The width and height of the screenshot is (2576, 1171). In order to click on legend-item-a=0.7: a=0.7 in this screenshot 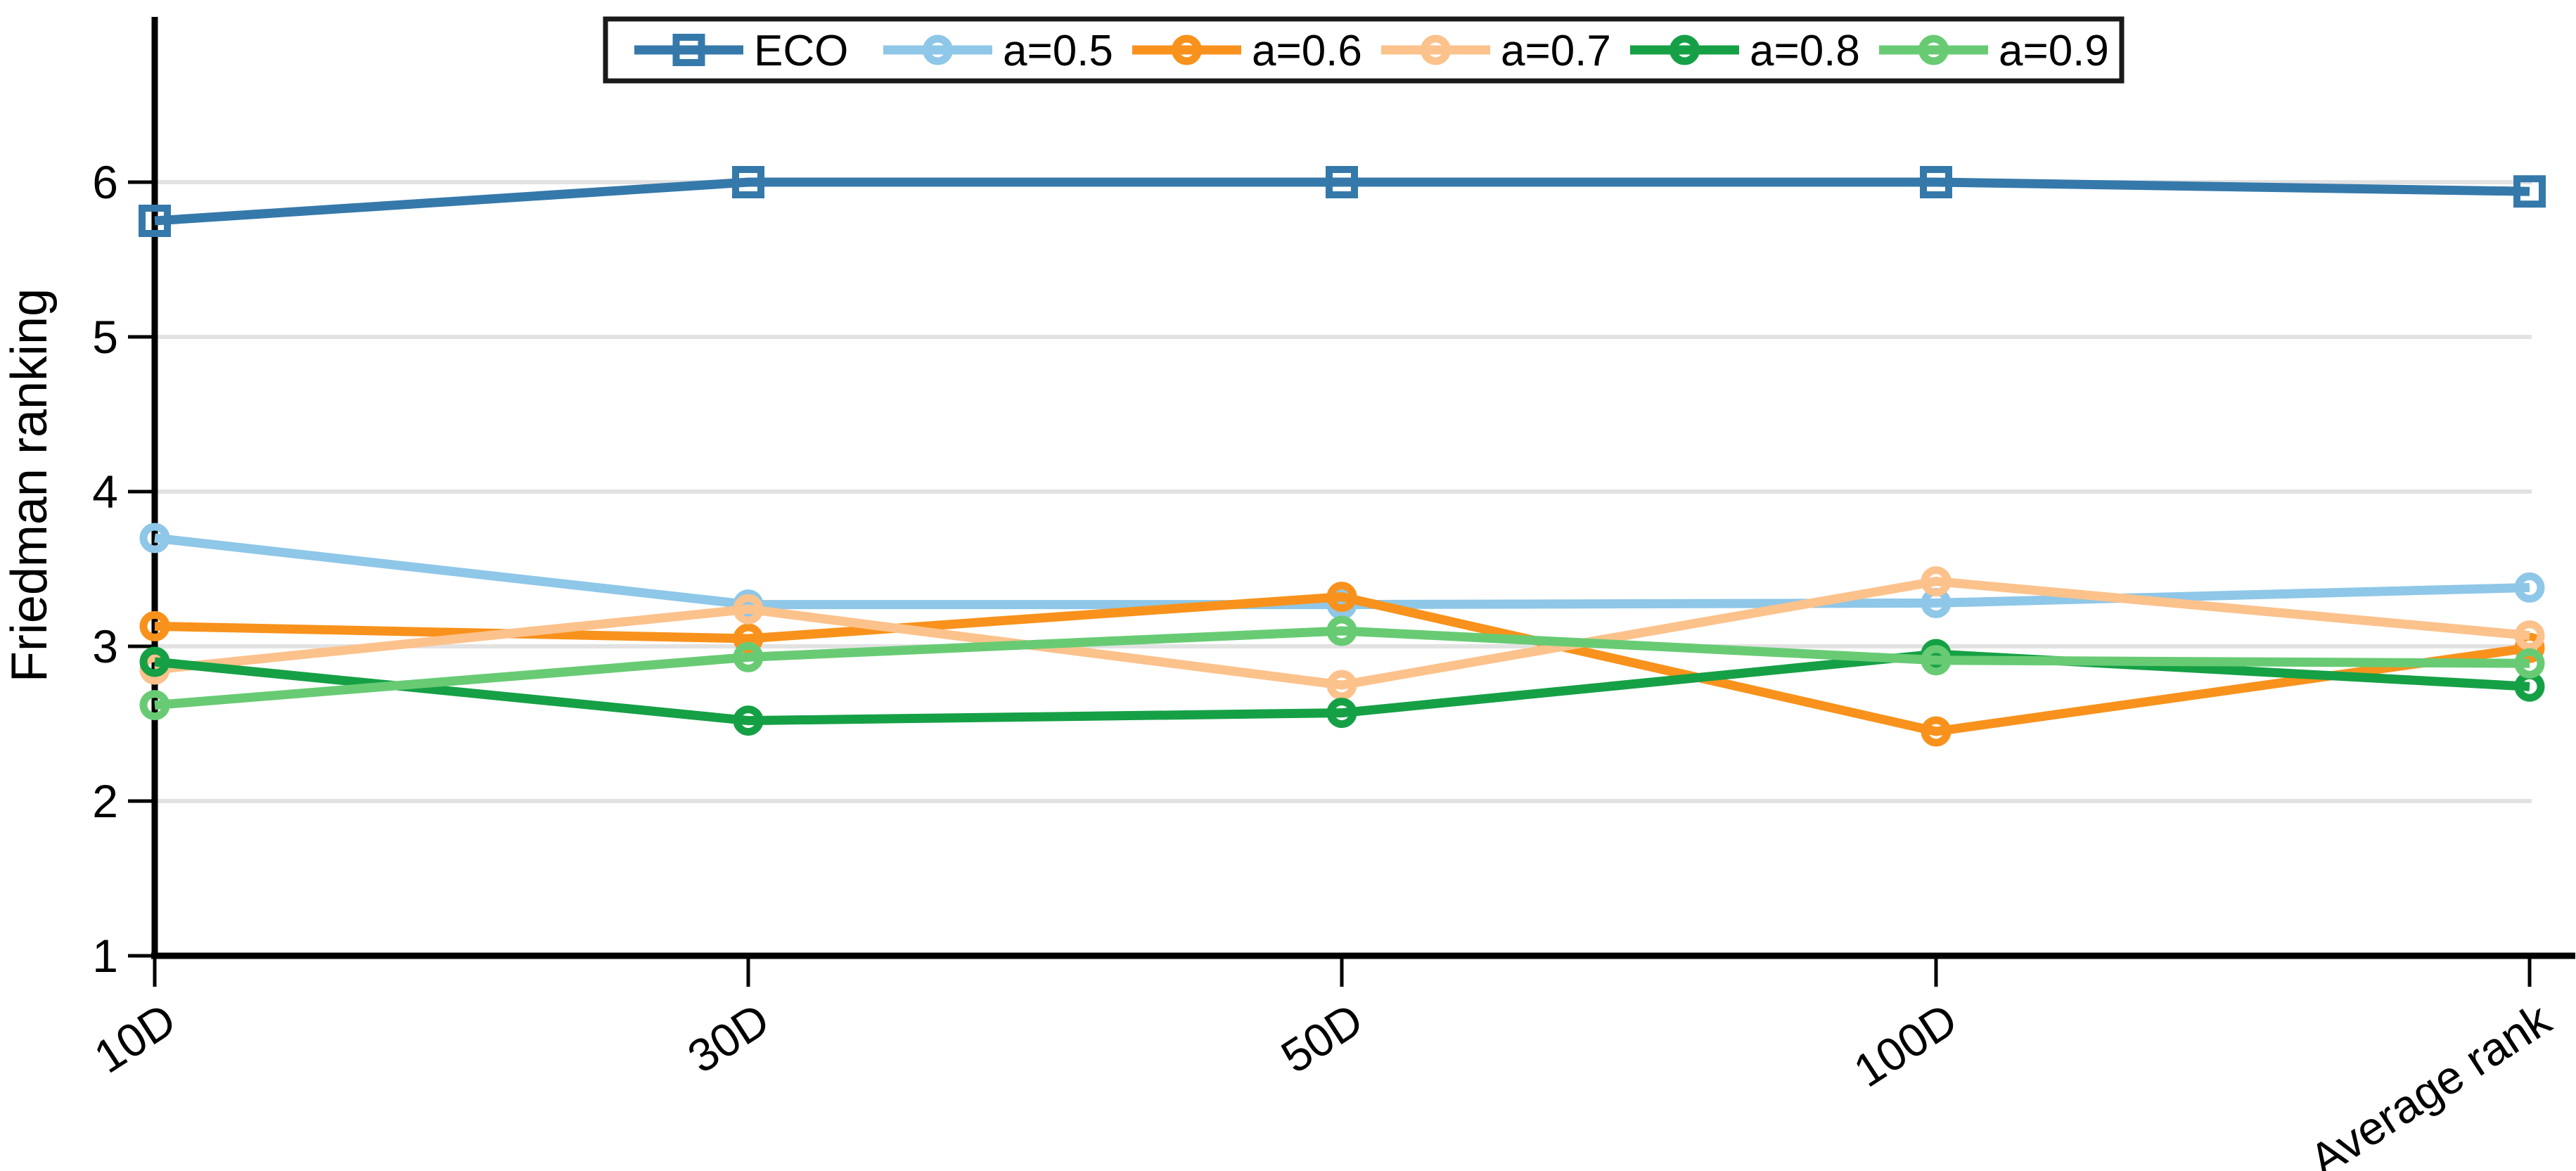, I will do `click(1496, 51)`.